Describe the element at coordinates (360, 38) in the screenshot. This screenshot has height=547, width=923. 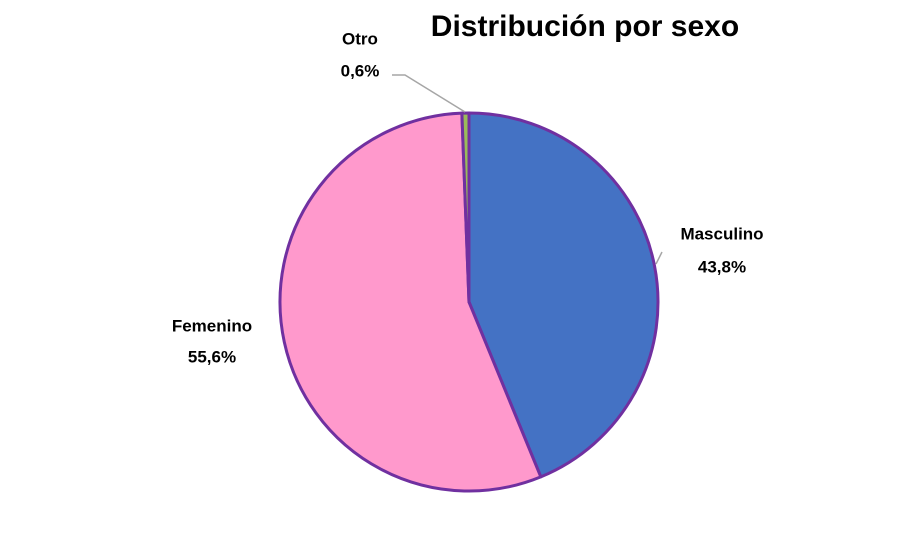
I see `slice-label: Otro` at that location.